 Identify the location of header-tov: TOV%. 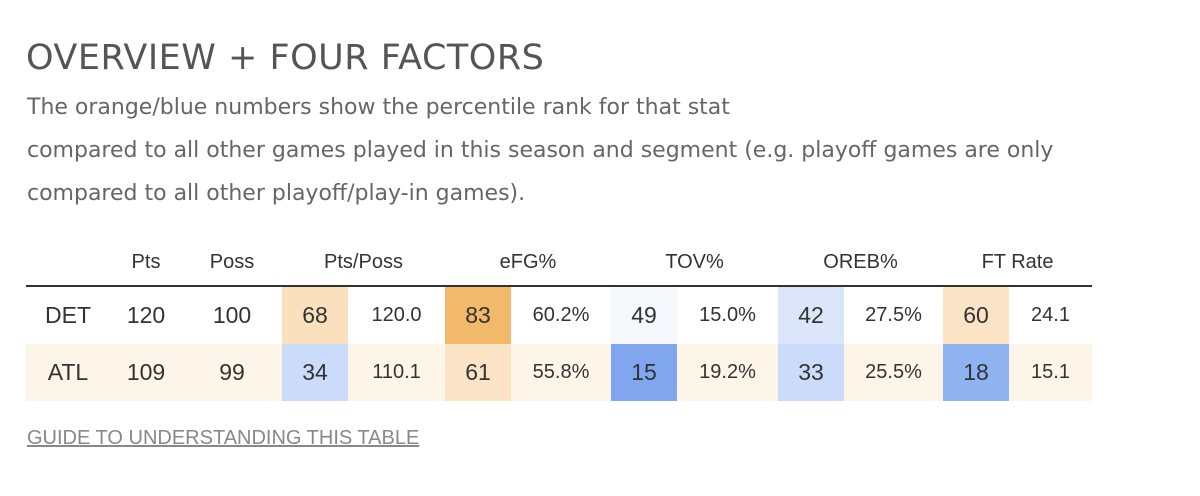
(694, 262).